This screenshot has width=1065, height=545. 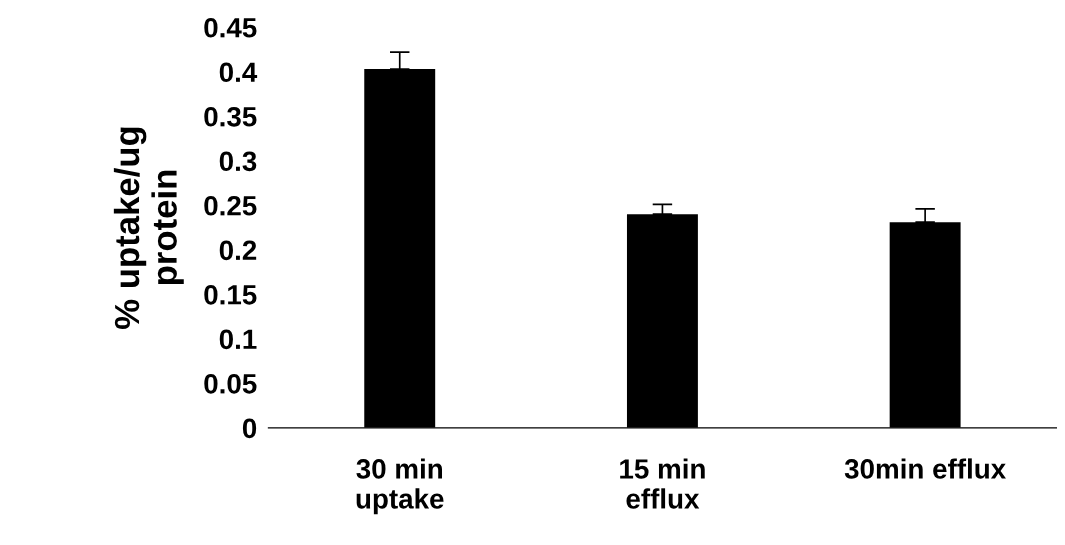 I want to click on y-tick-label: 0.35, so click(x=230, y=116).